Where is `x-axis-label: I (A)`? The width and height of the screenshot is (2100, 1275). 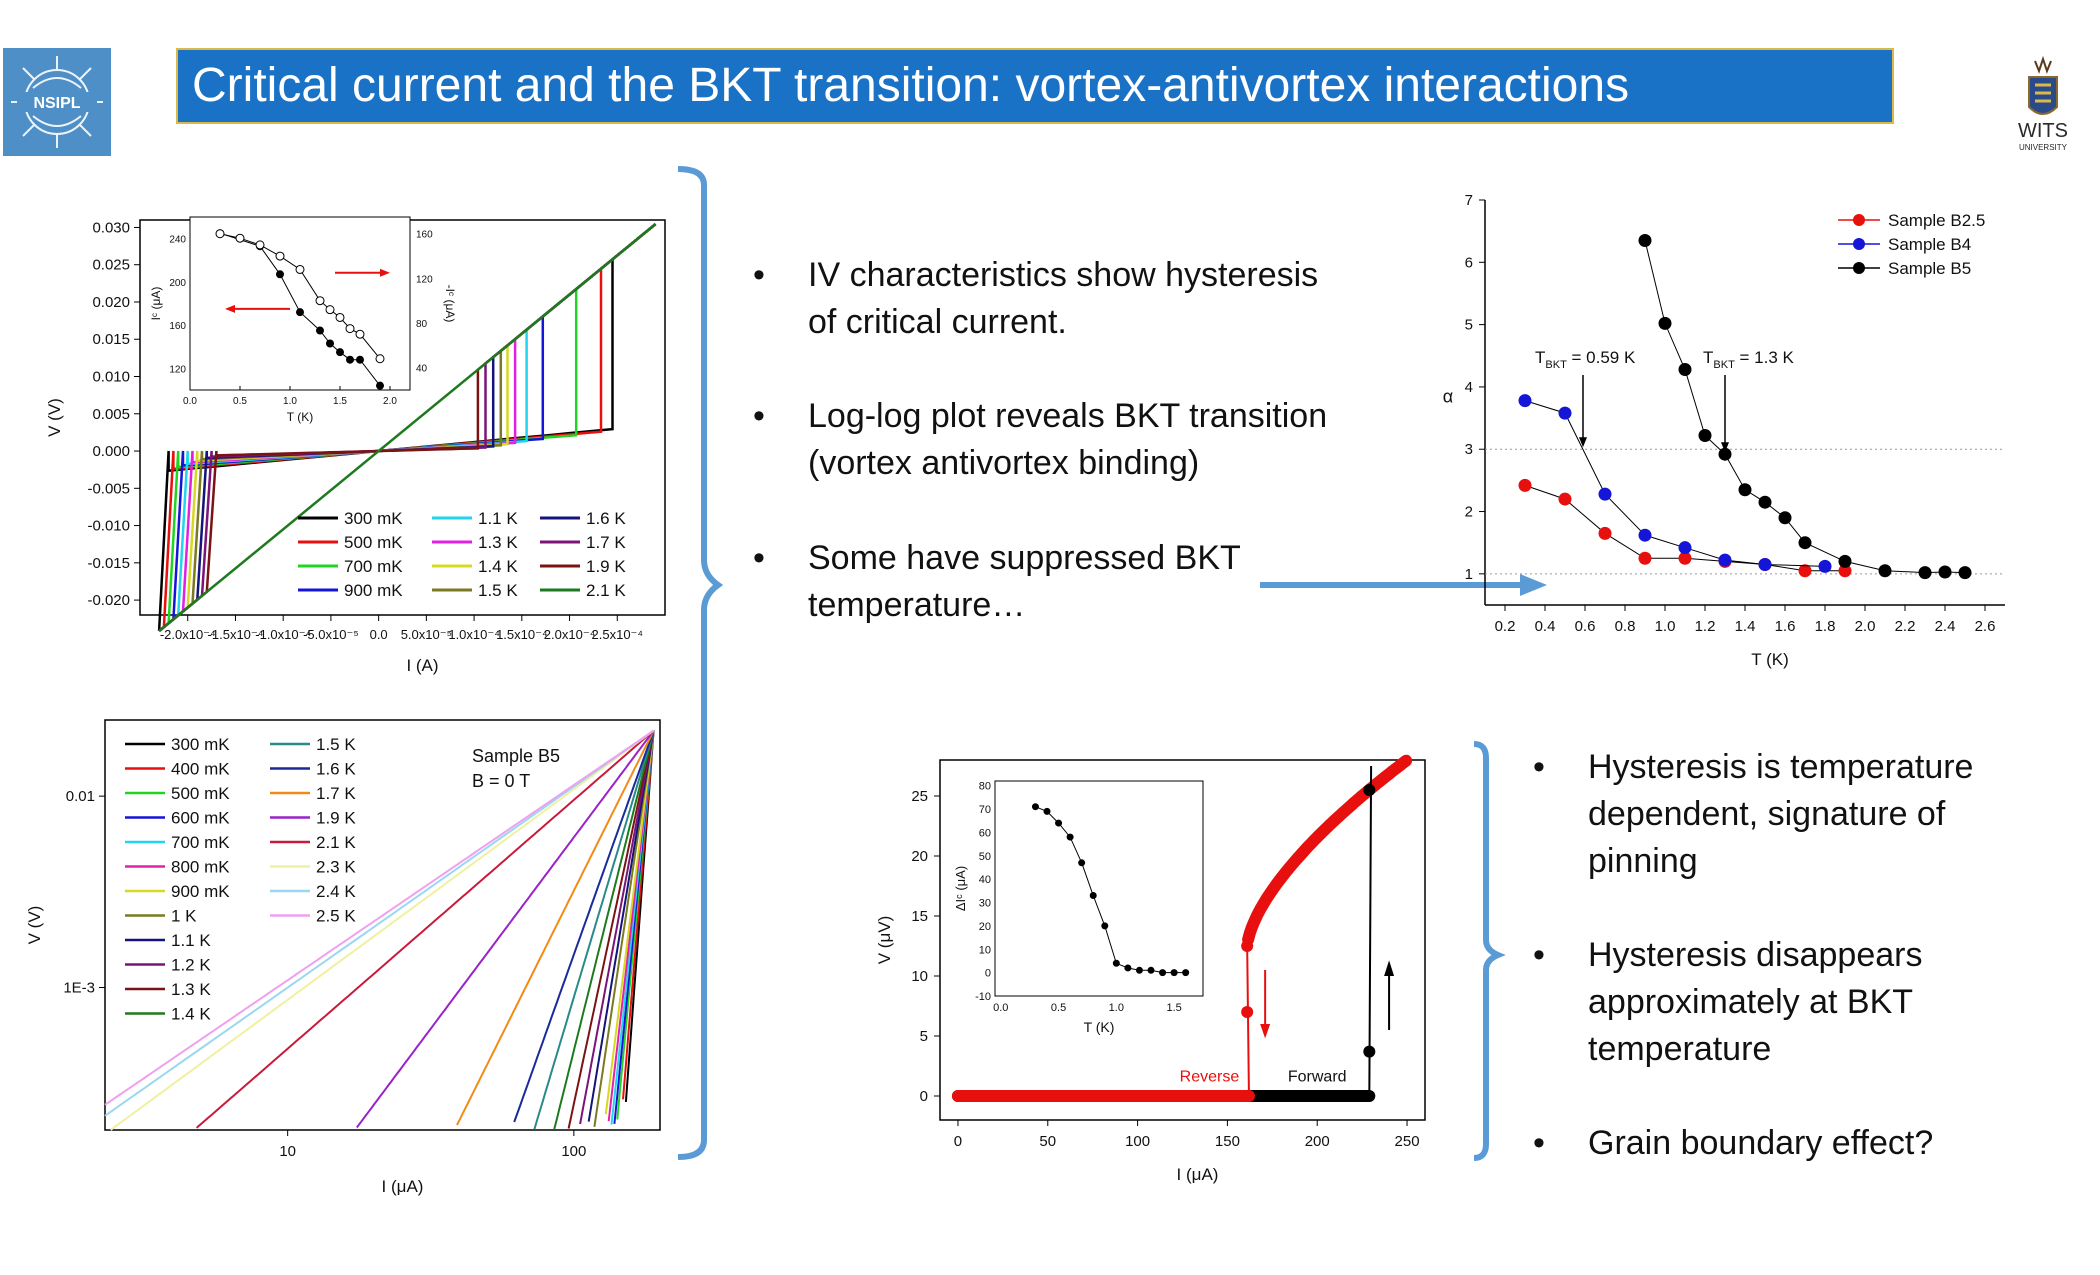 x-axis-label: I (A) is located at coordinates (422, 665).